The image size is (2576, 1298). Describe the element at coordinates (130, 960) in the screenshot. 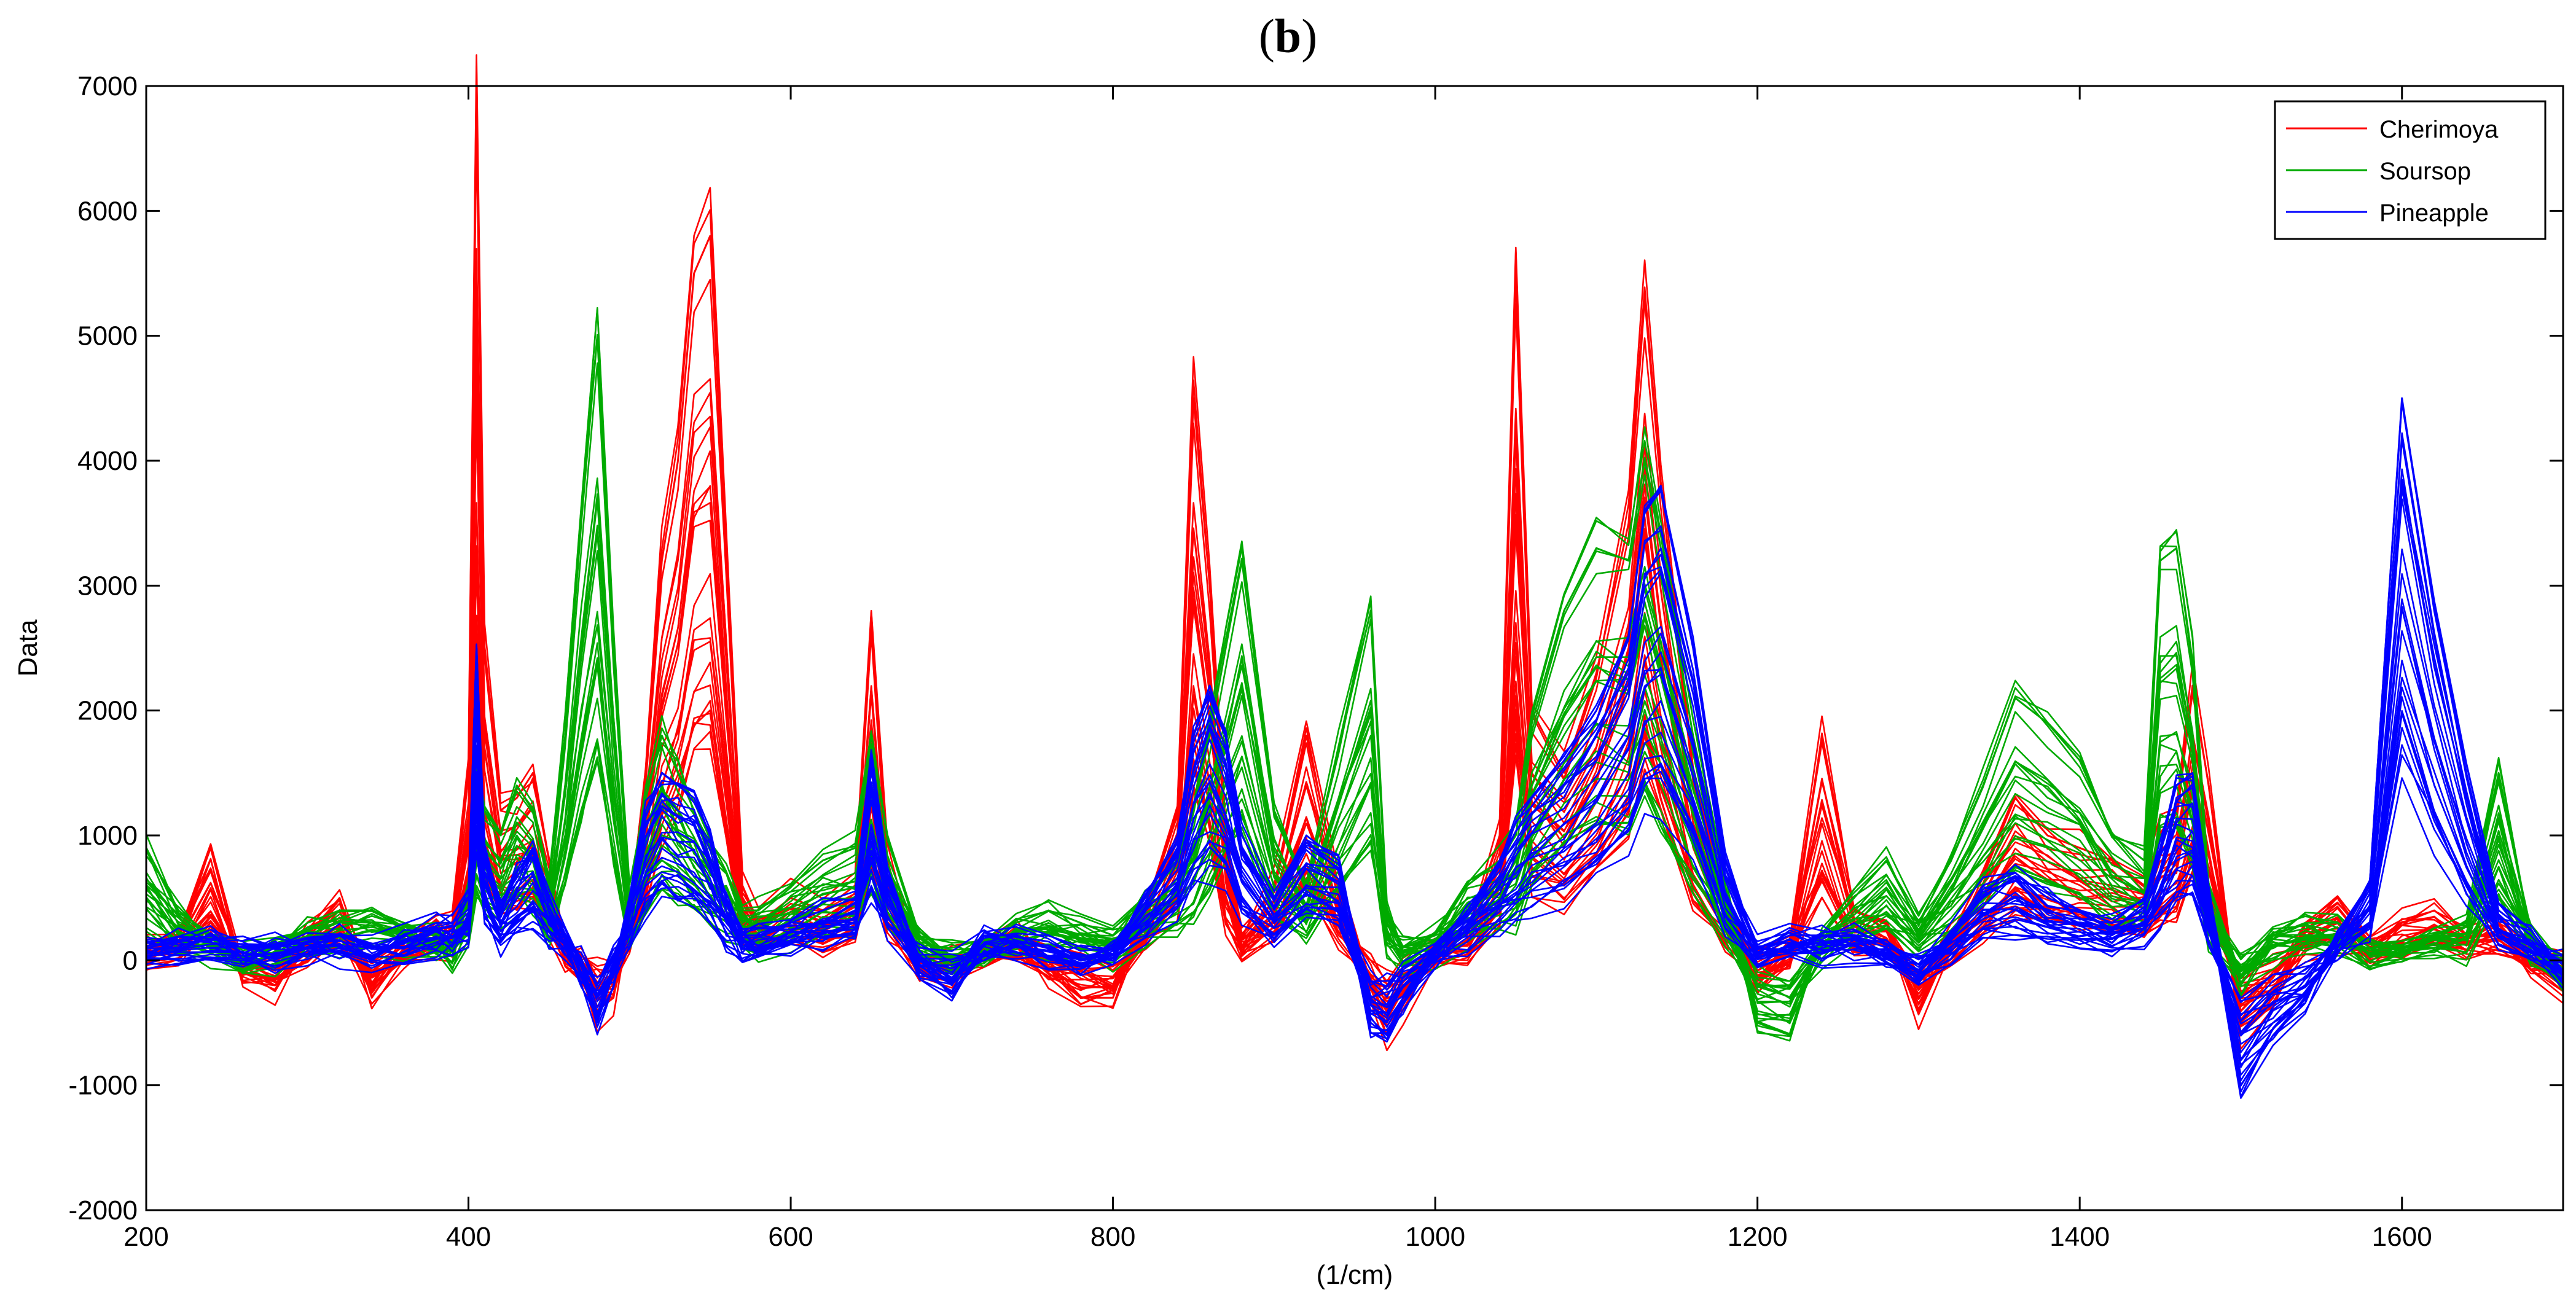

I see `y-tick-label: 0` at that location.